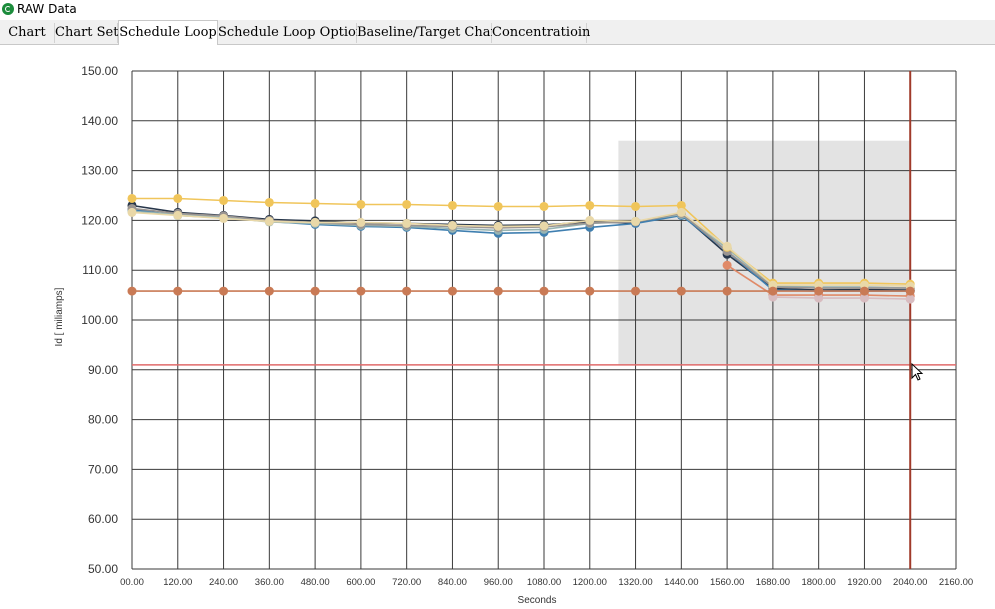  What do you see at coordinates (406, 582) in the screenshot?
I see `x-tick-label: 720.00` at bounding box center [406, 582].